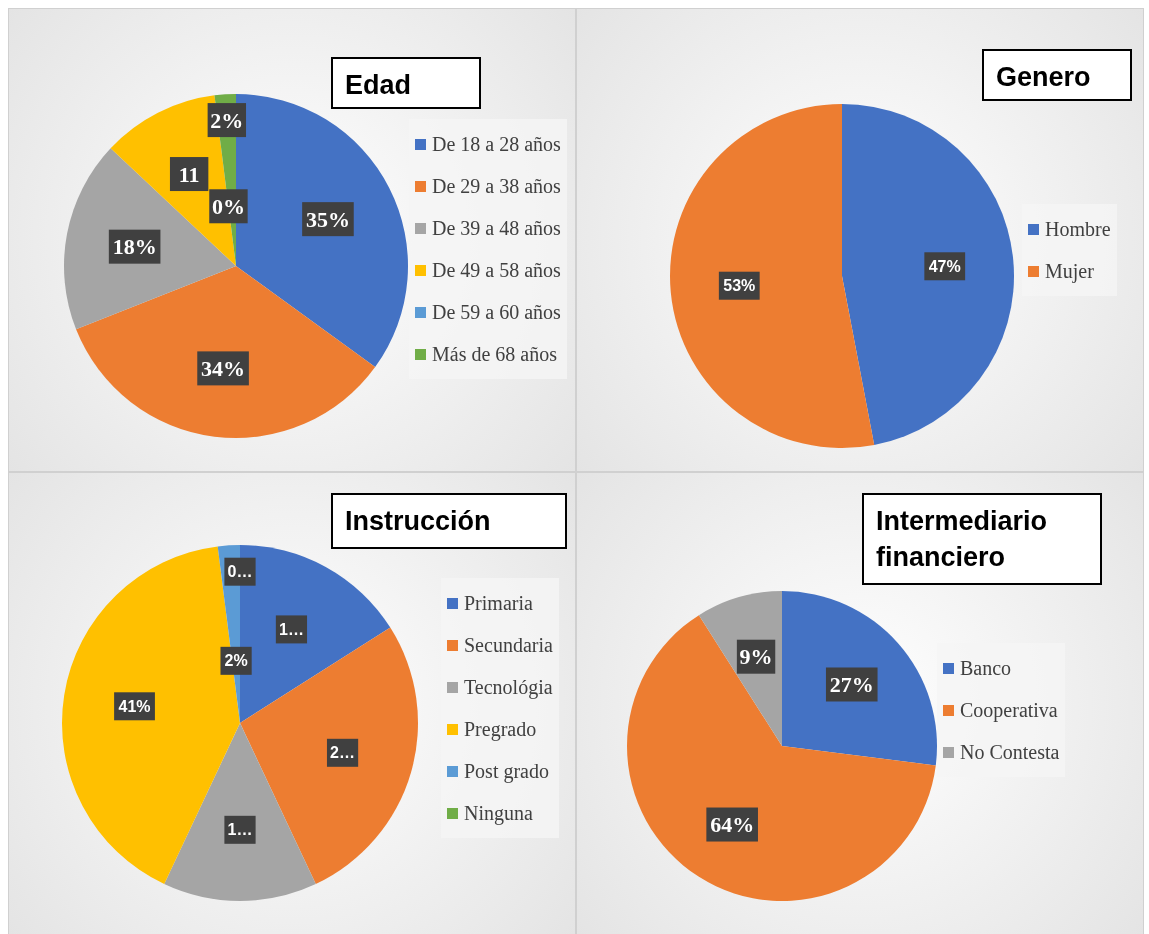 This screenshot has height=934, width=1149. What do you see at coordinates (496, 312) in the screenshot?
I see `legend-label: De 59 a 60 años` at bounding box center [496, 312].